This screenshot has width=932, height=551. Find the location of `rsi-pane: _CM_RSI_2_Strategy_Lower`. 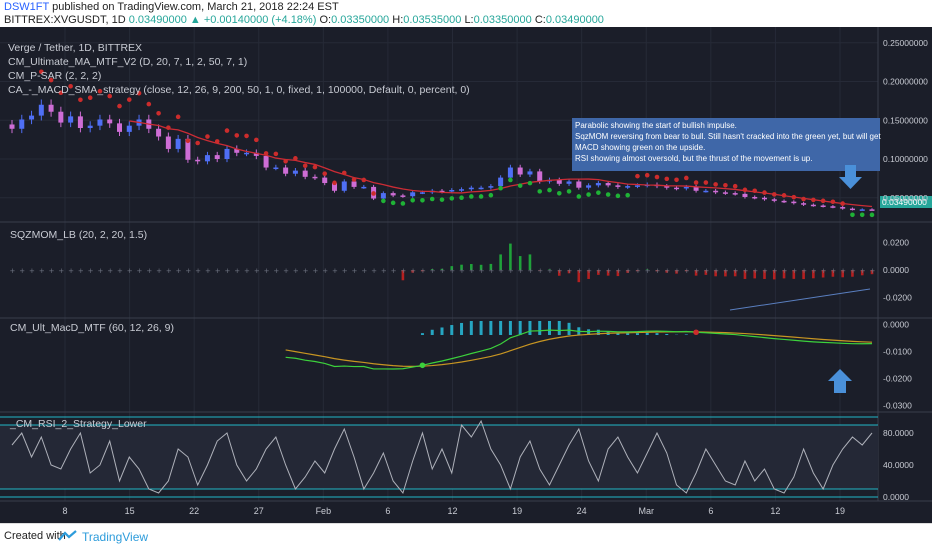

rsi-pane: _CM_RSI_2_Strategy_Lower is located at coordinates (439, 457).